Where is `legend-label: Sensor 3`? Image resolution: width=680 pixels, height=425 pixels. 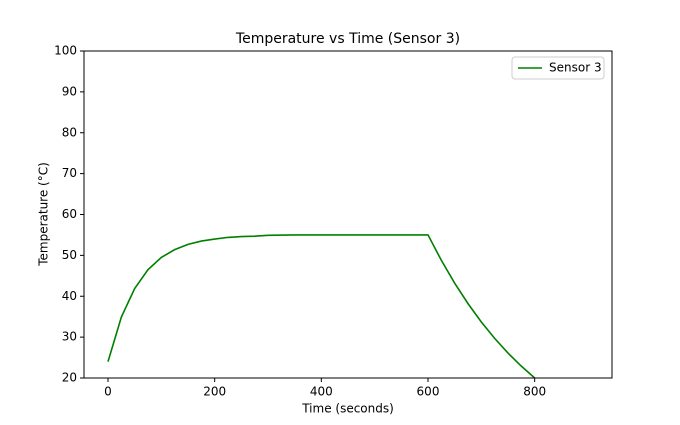
legend-label: Sensor 3 is located at coordinates (575, 68).